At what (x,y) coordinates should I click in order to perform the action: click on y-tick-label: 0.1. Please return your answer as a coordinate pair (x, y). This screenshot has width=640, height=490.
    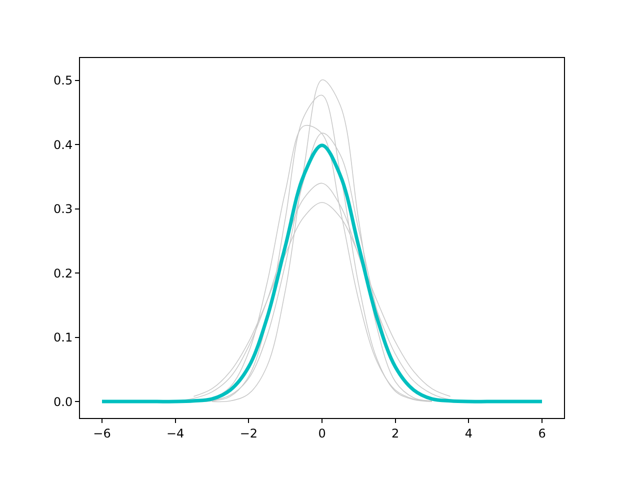
    Looking at the image, I should click on (63, 337).